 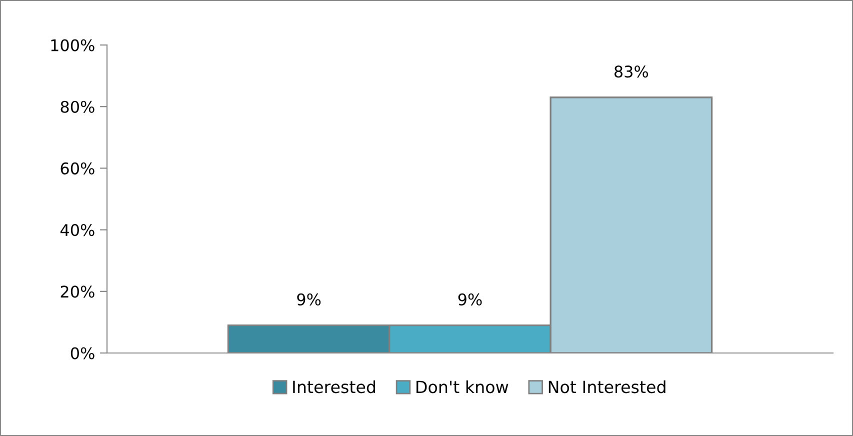 I want to click on y-tick-label: 20%, so click(x=77, y=292).